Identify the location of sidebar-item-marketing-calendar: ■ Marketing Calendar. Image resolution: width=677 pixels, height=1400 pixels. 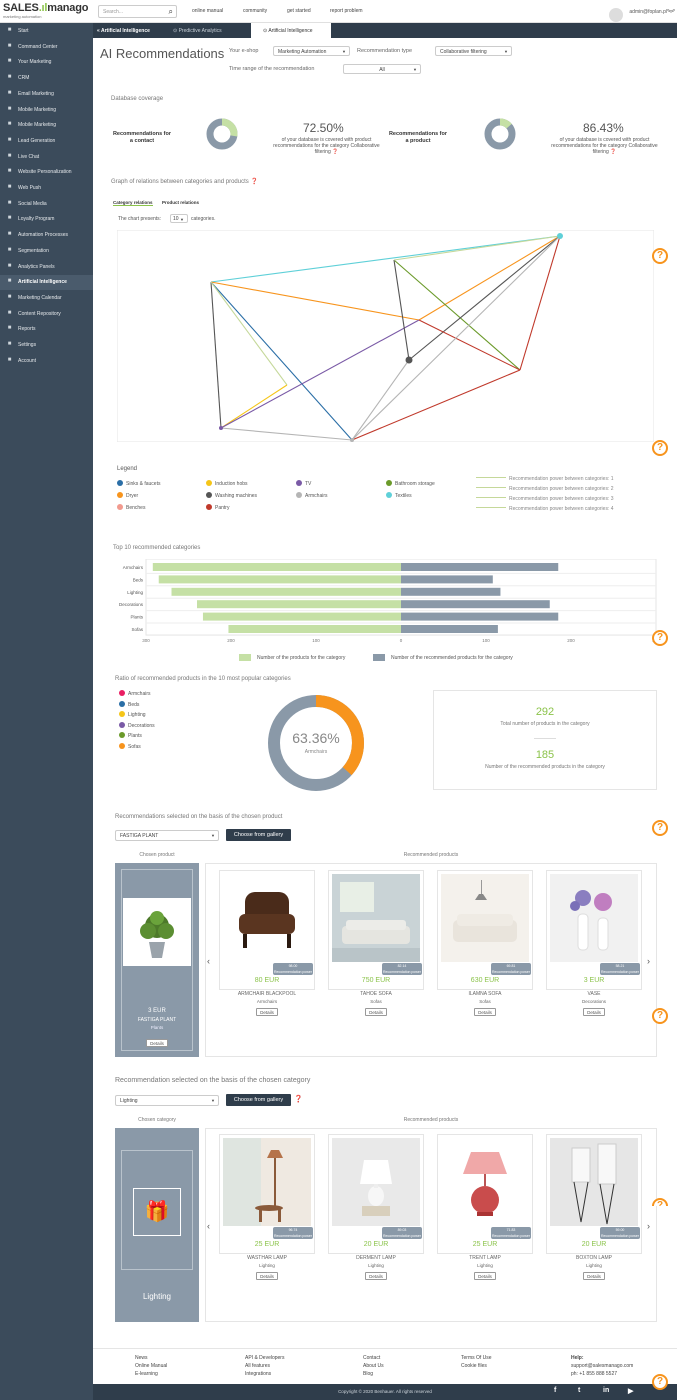
(46, 298).